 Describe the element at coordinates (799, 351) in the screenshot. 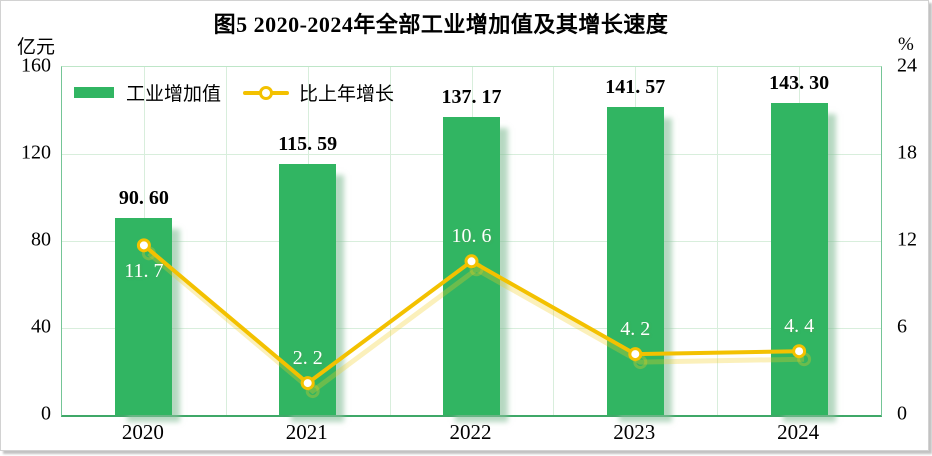

I see `line-point-2024` at that location.